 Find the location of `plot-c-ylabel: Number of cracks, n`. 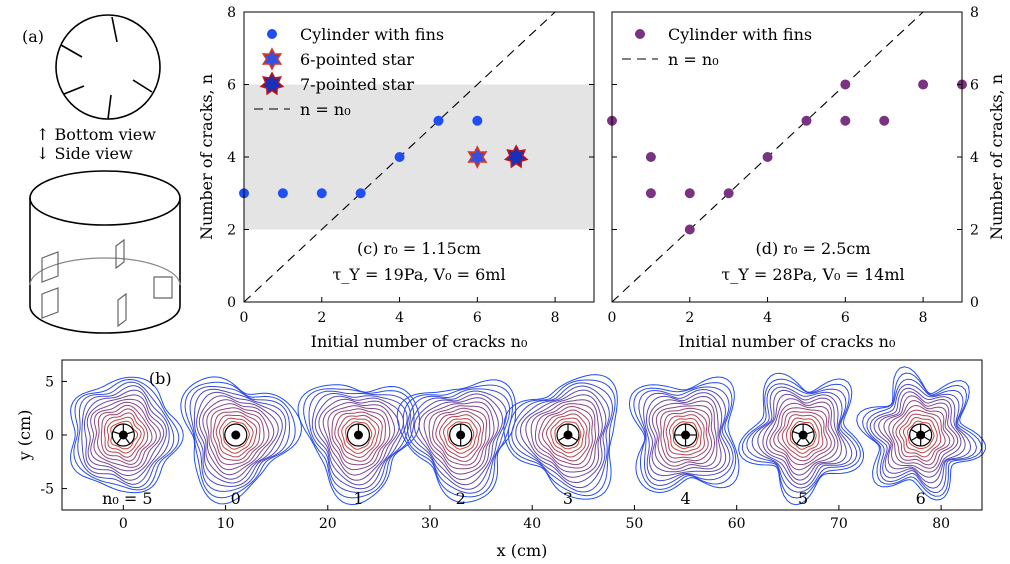

plot-c-ylabel: Number of cracks, n is located at coordinates (206, 157).